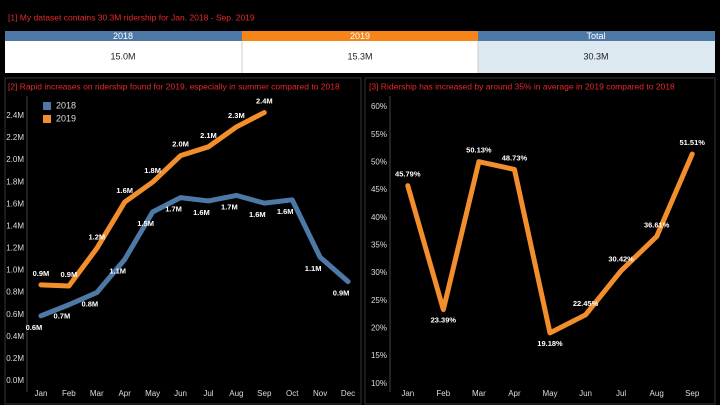 This screenshot has height=405, width=720. I want to click on y-tick-label: 1.8M, so click(15, 181).